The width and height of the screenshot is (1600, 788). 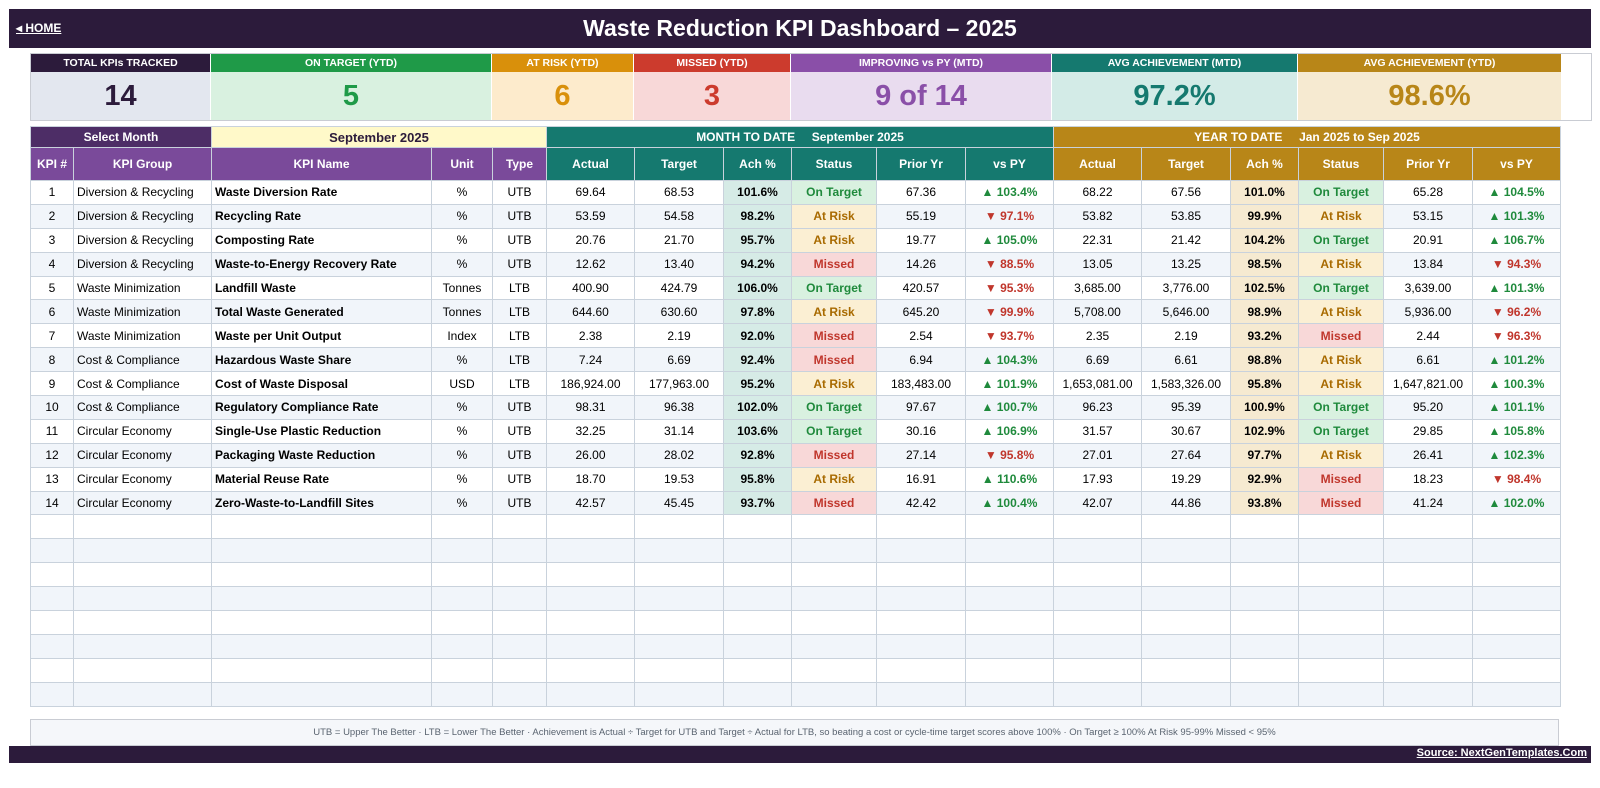 I want to click on table-cell: UTB, so click(x=519, y=479).